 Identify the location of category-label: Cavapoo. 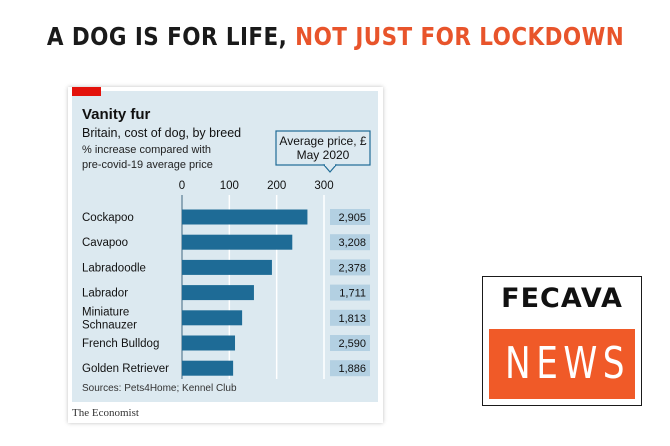
(105, 243).